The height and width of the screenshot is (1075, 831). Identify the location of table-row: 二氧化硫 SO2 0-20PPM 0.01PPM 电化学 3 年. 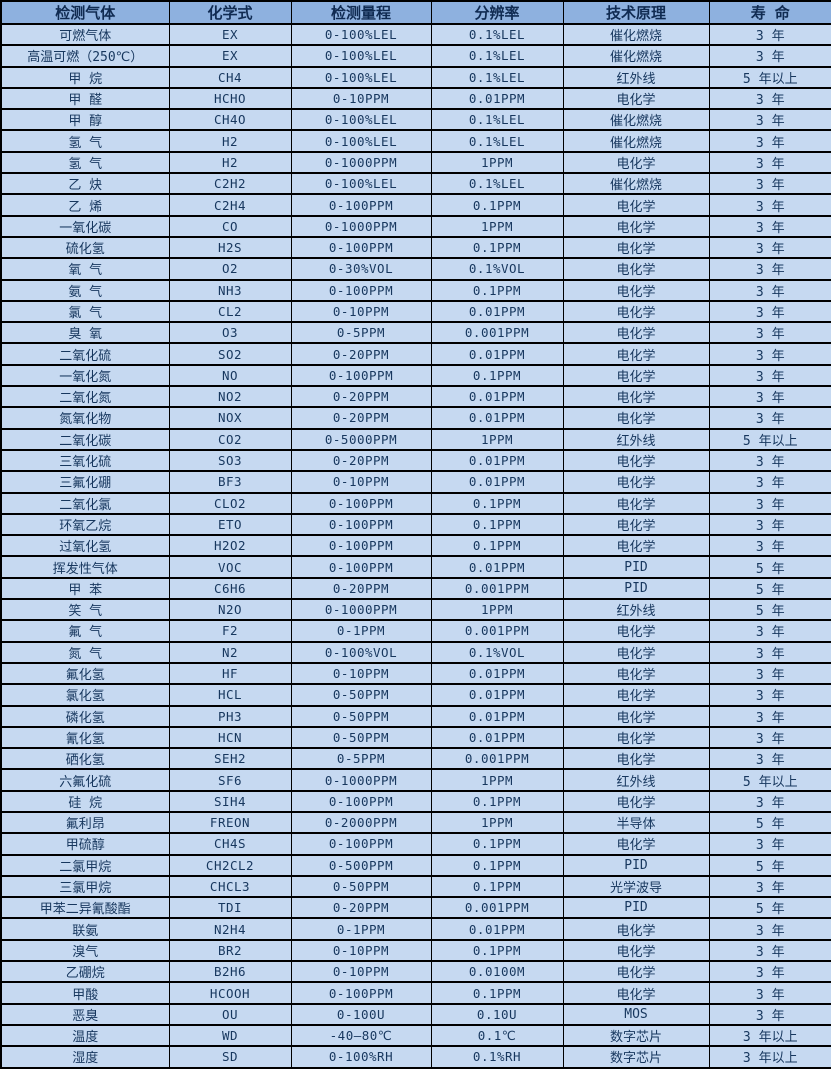
(415, 354).